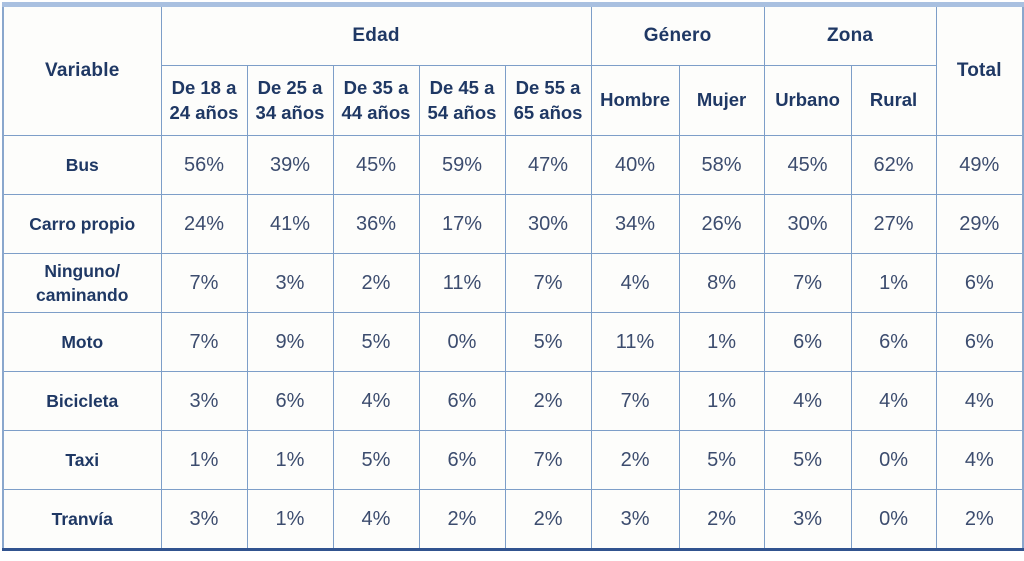  Describe the element at coordinates (635, 100) in the screenshot. I see `column-header-hombre: Hombre` at that location.